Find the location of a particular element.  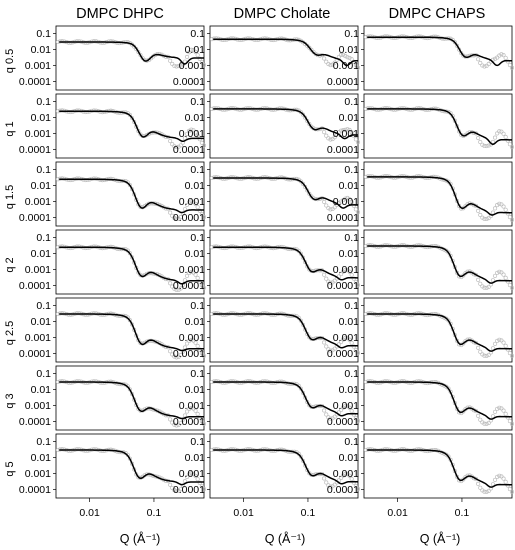

panel-c0-r2-y-tick-label: 0.001 is located at coordinates (38, 202).